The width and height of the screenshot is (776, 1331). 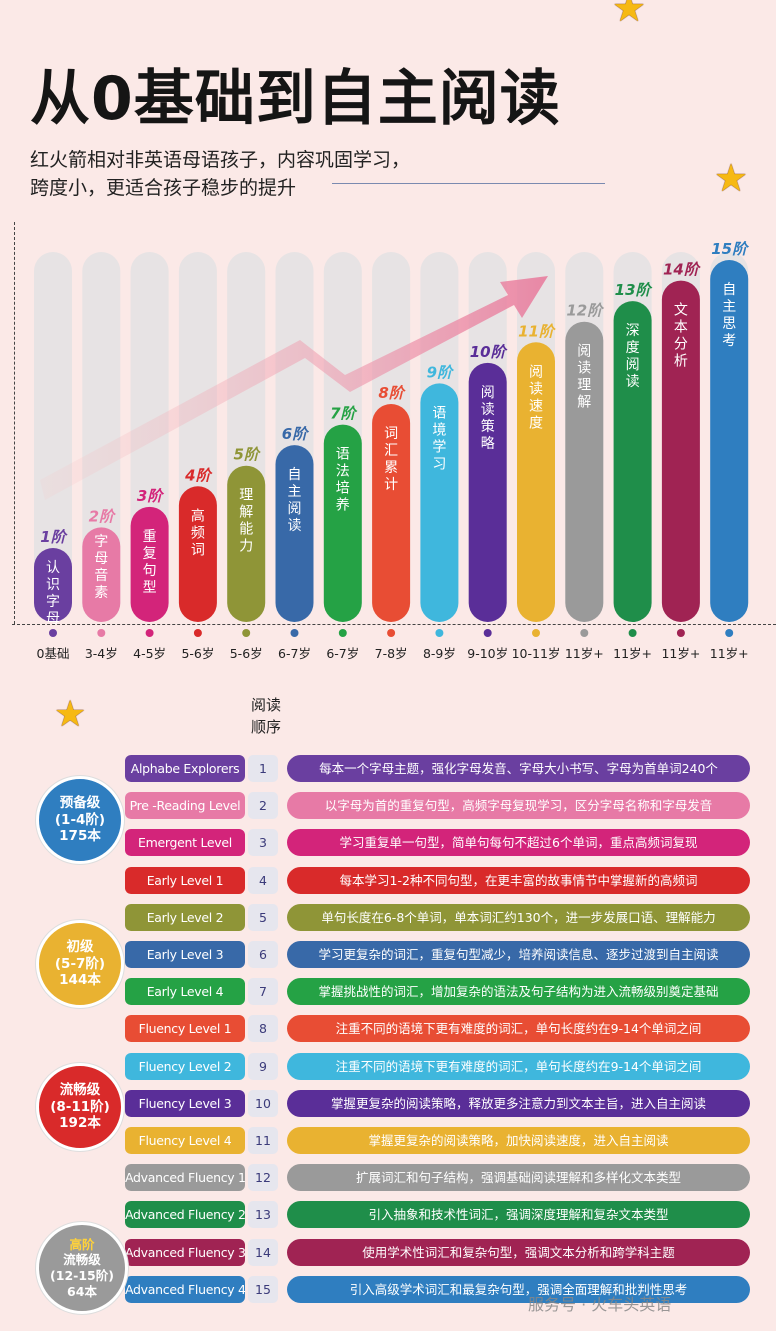 I want to click on stage-label: 3阶, so click(x=150, y=496).